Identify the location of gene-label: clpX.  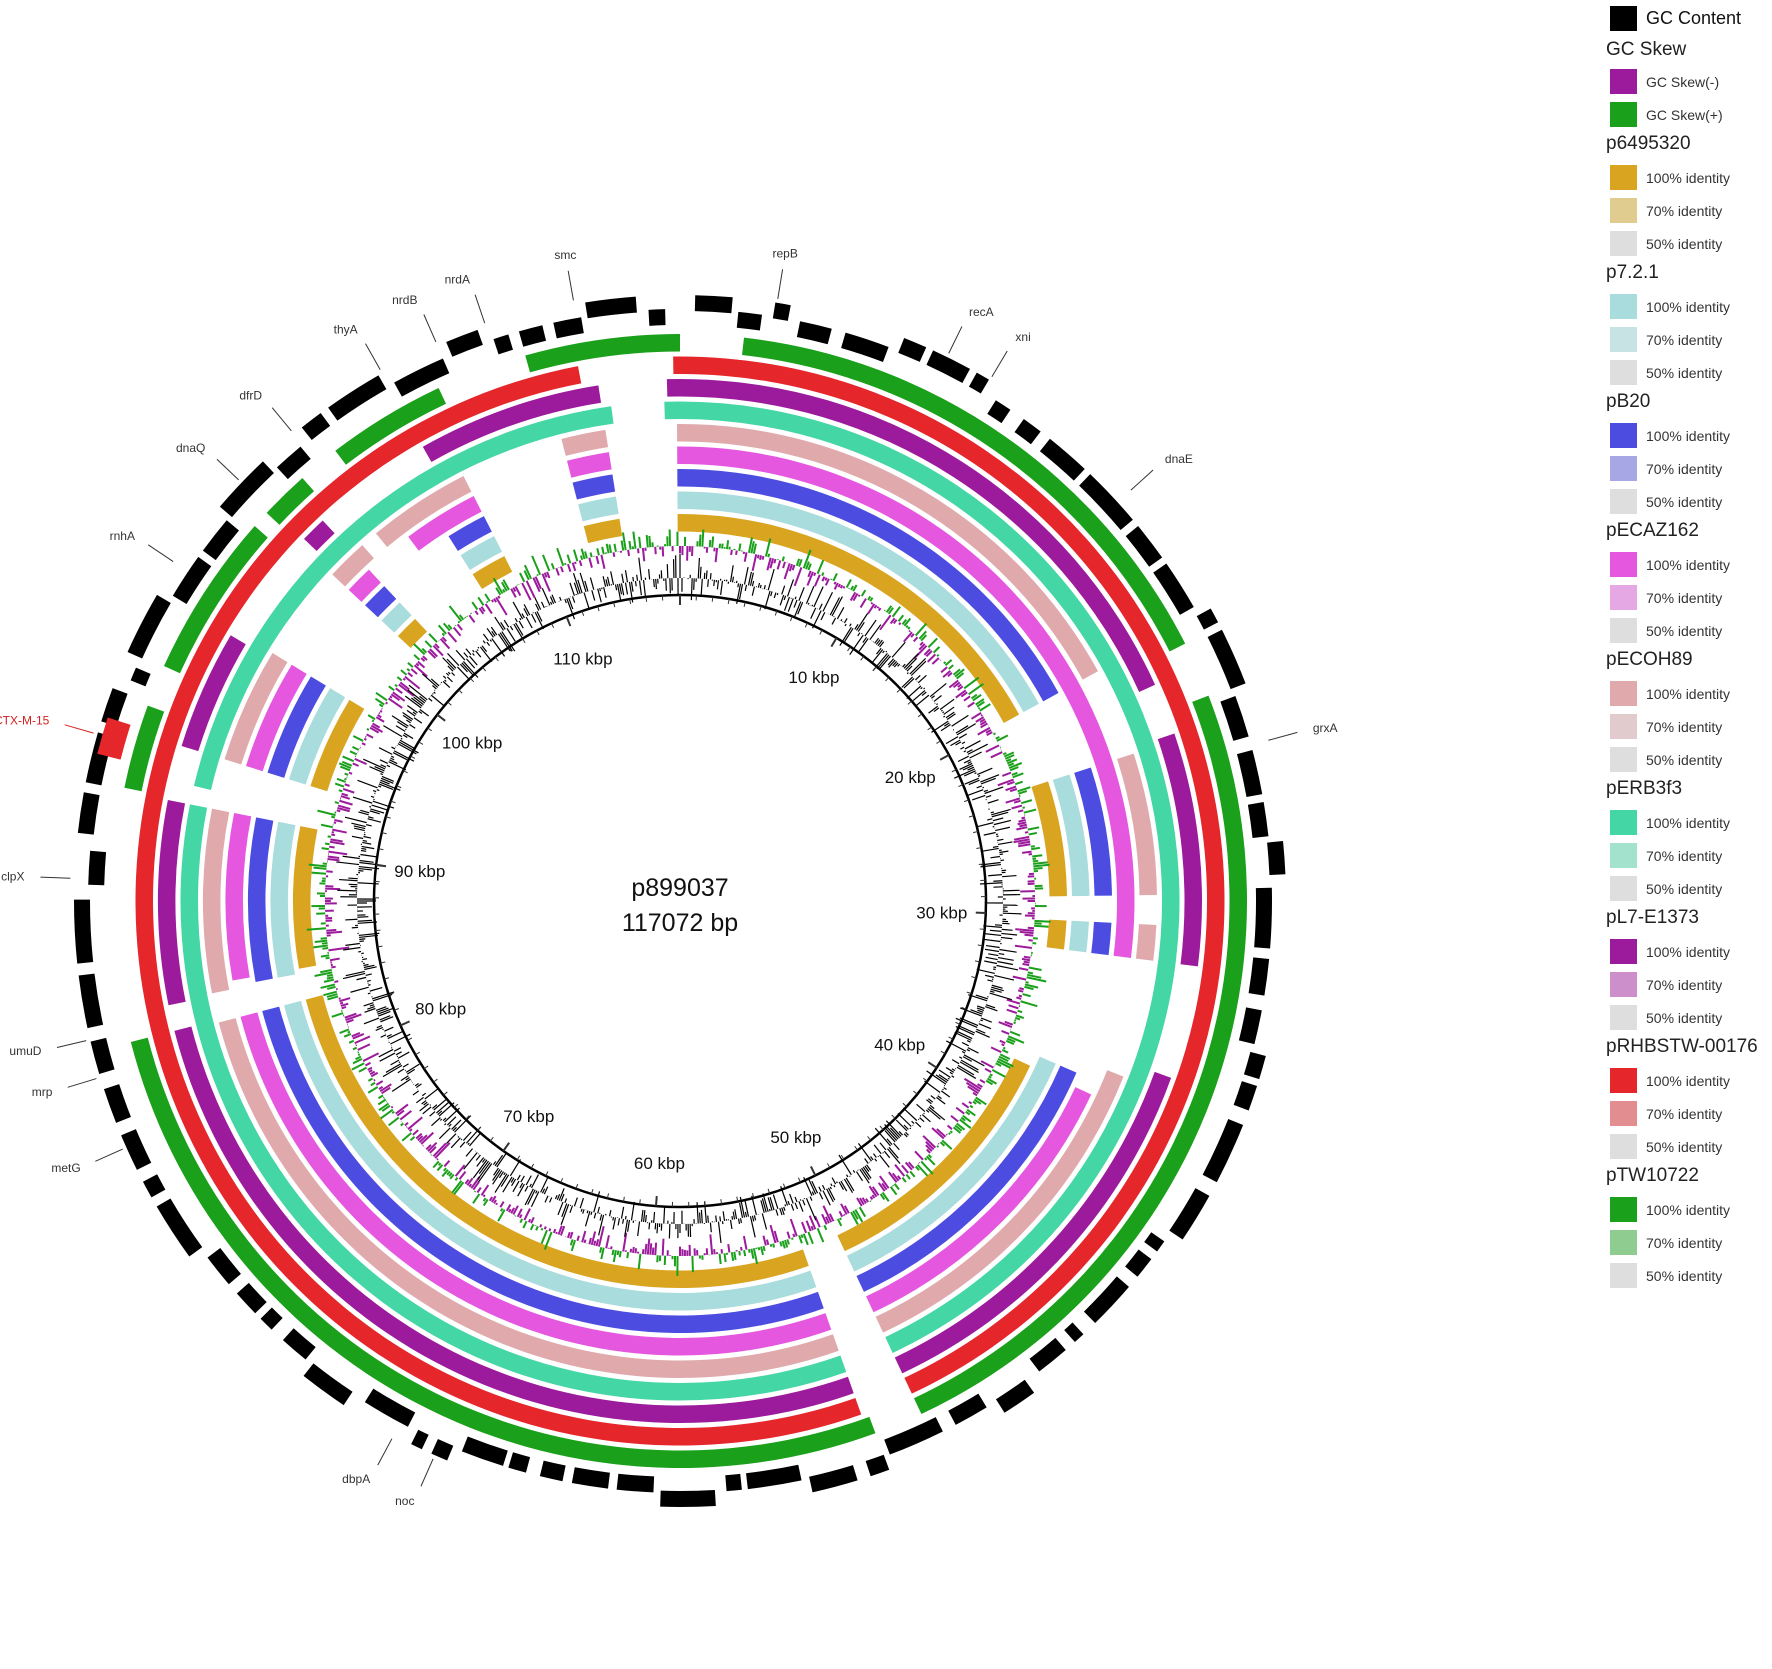
(12, 877).